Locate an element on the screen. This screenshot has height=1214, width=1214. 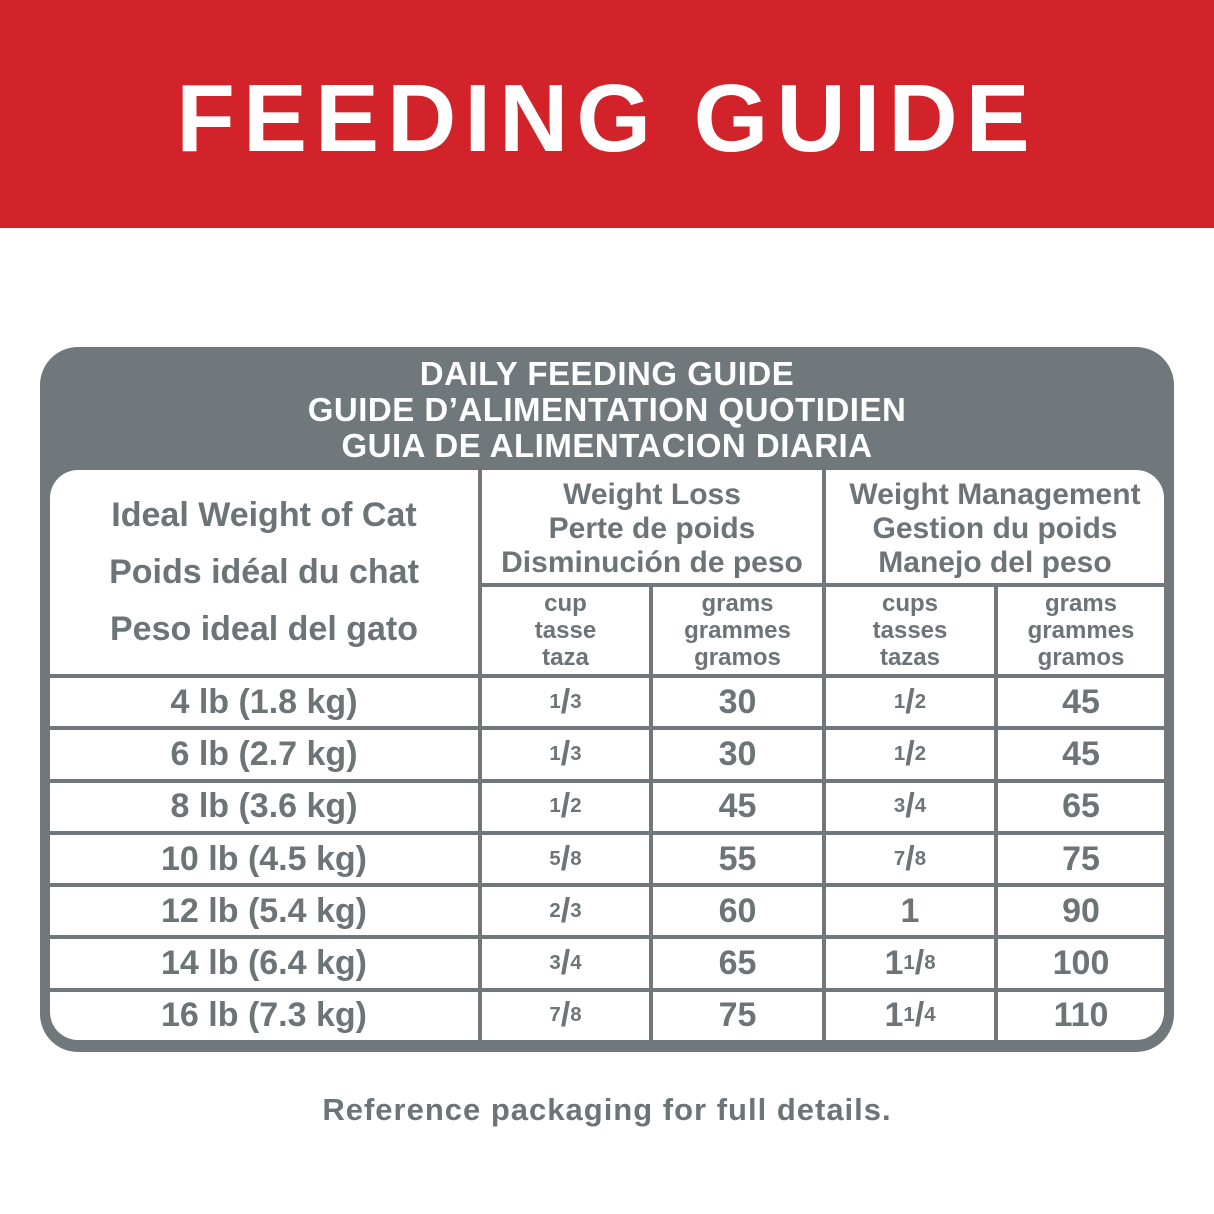
cell-weight-management-grams: 65 is located at coordinates (1079, 804).